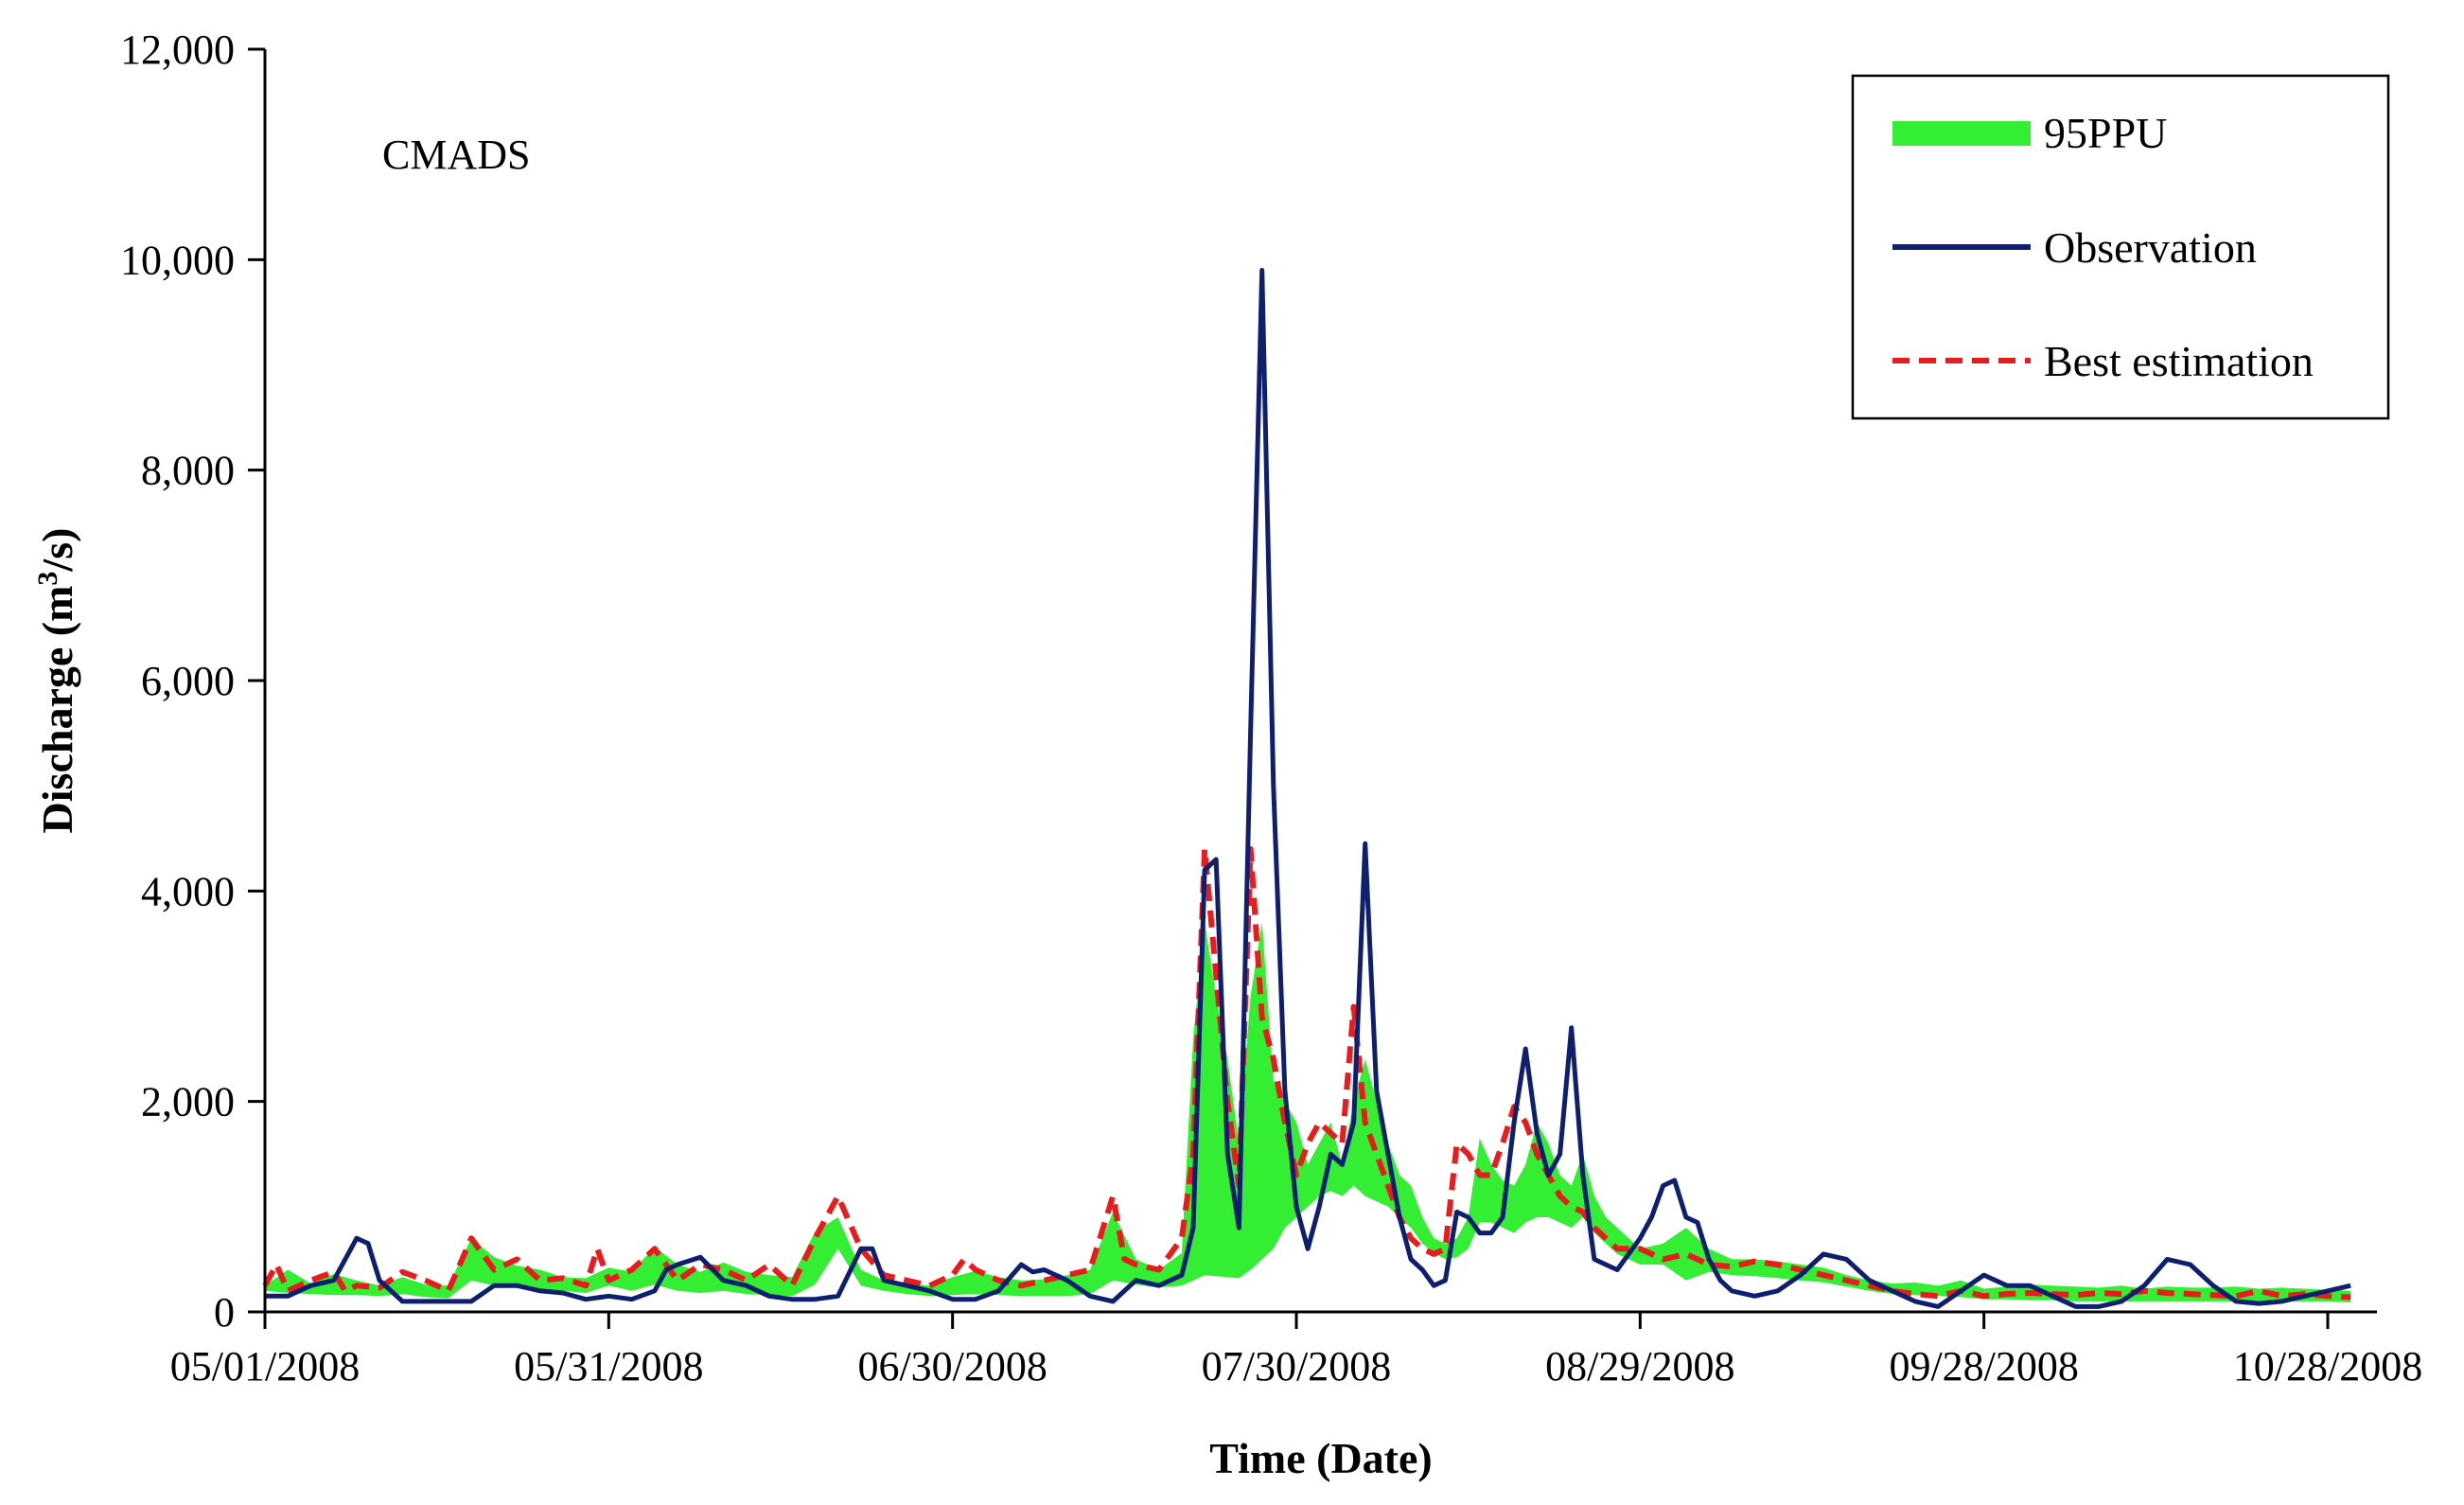 The width and height of the screenshot is (2464, 1505). Describe the element at coordinates (2179, 361) in the screenshot. I see `legend-label-best-estimation: Best estimation` at that location.